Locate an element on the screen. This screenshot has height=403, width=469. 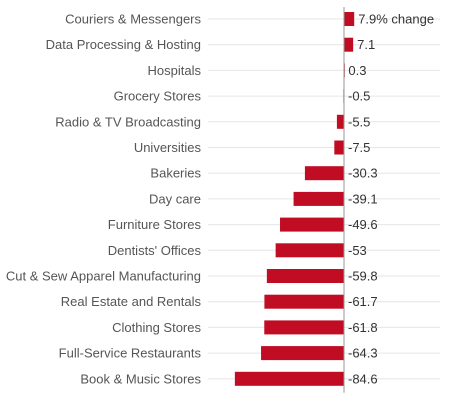
value-label: -53 is located at coordinates (357, 250).